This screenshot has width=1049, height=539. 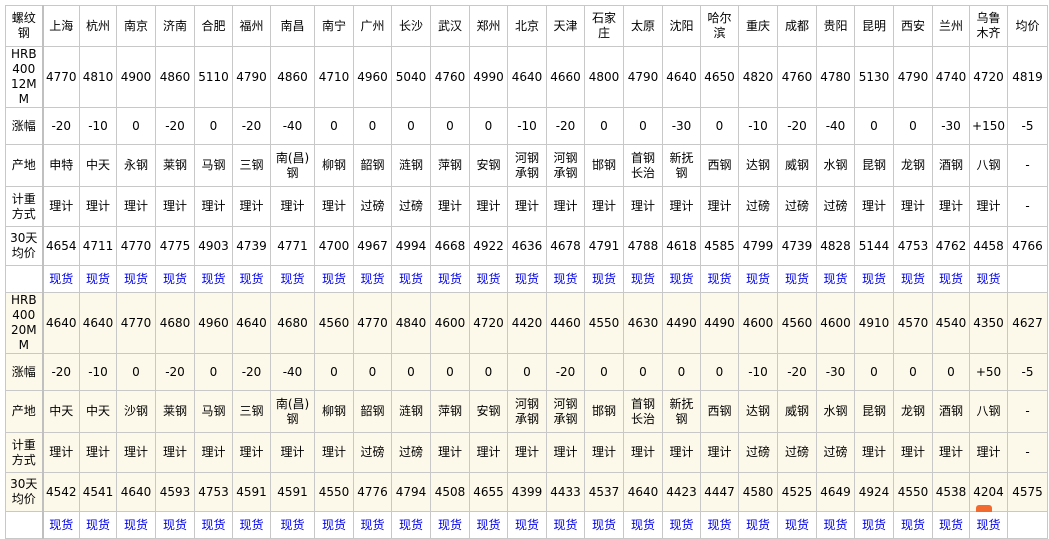 What do you see at coordinates (488, 26) in the screenshot?
I see `header-city: 郑州` at bounding box center [488, 26].